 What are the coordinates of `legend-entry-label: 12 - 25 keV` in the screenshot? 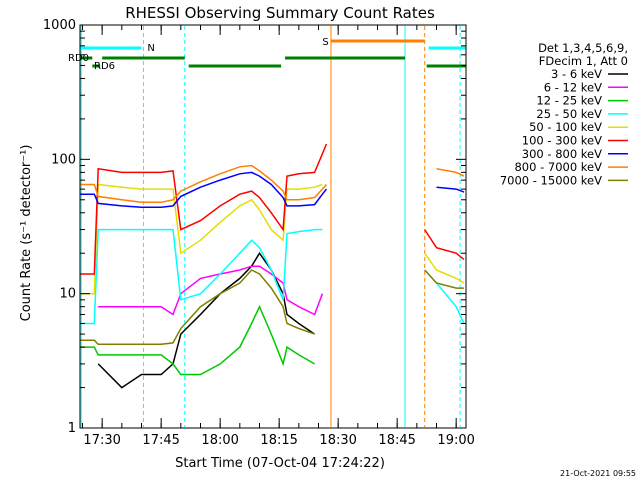 It's located at (569, 101).